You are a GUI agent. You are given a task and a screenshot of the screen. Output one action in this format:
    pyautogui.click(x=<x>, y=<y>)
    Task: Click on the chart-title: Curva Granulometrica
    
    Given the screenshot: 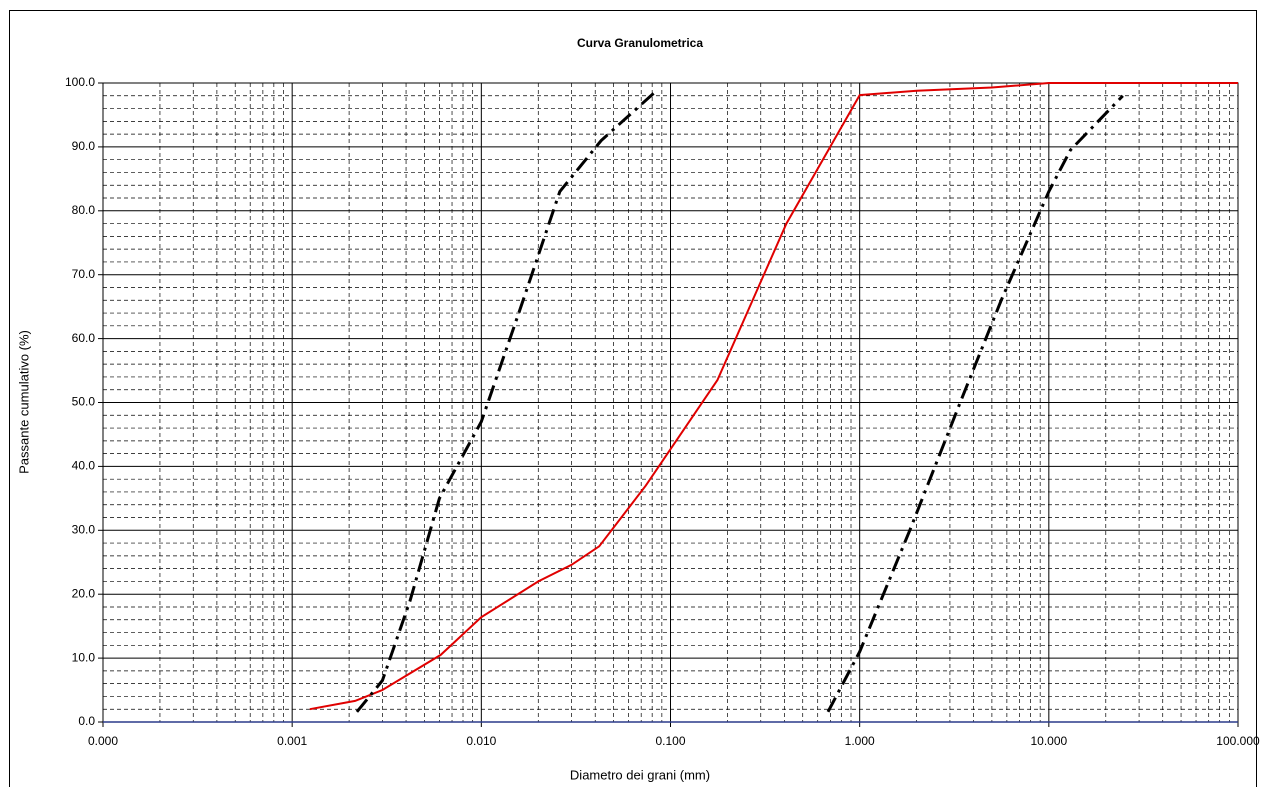 What is the action you would take?
    pyautogui.click(x=640, y=43)
    